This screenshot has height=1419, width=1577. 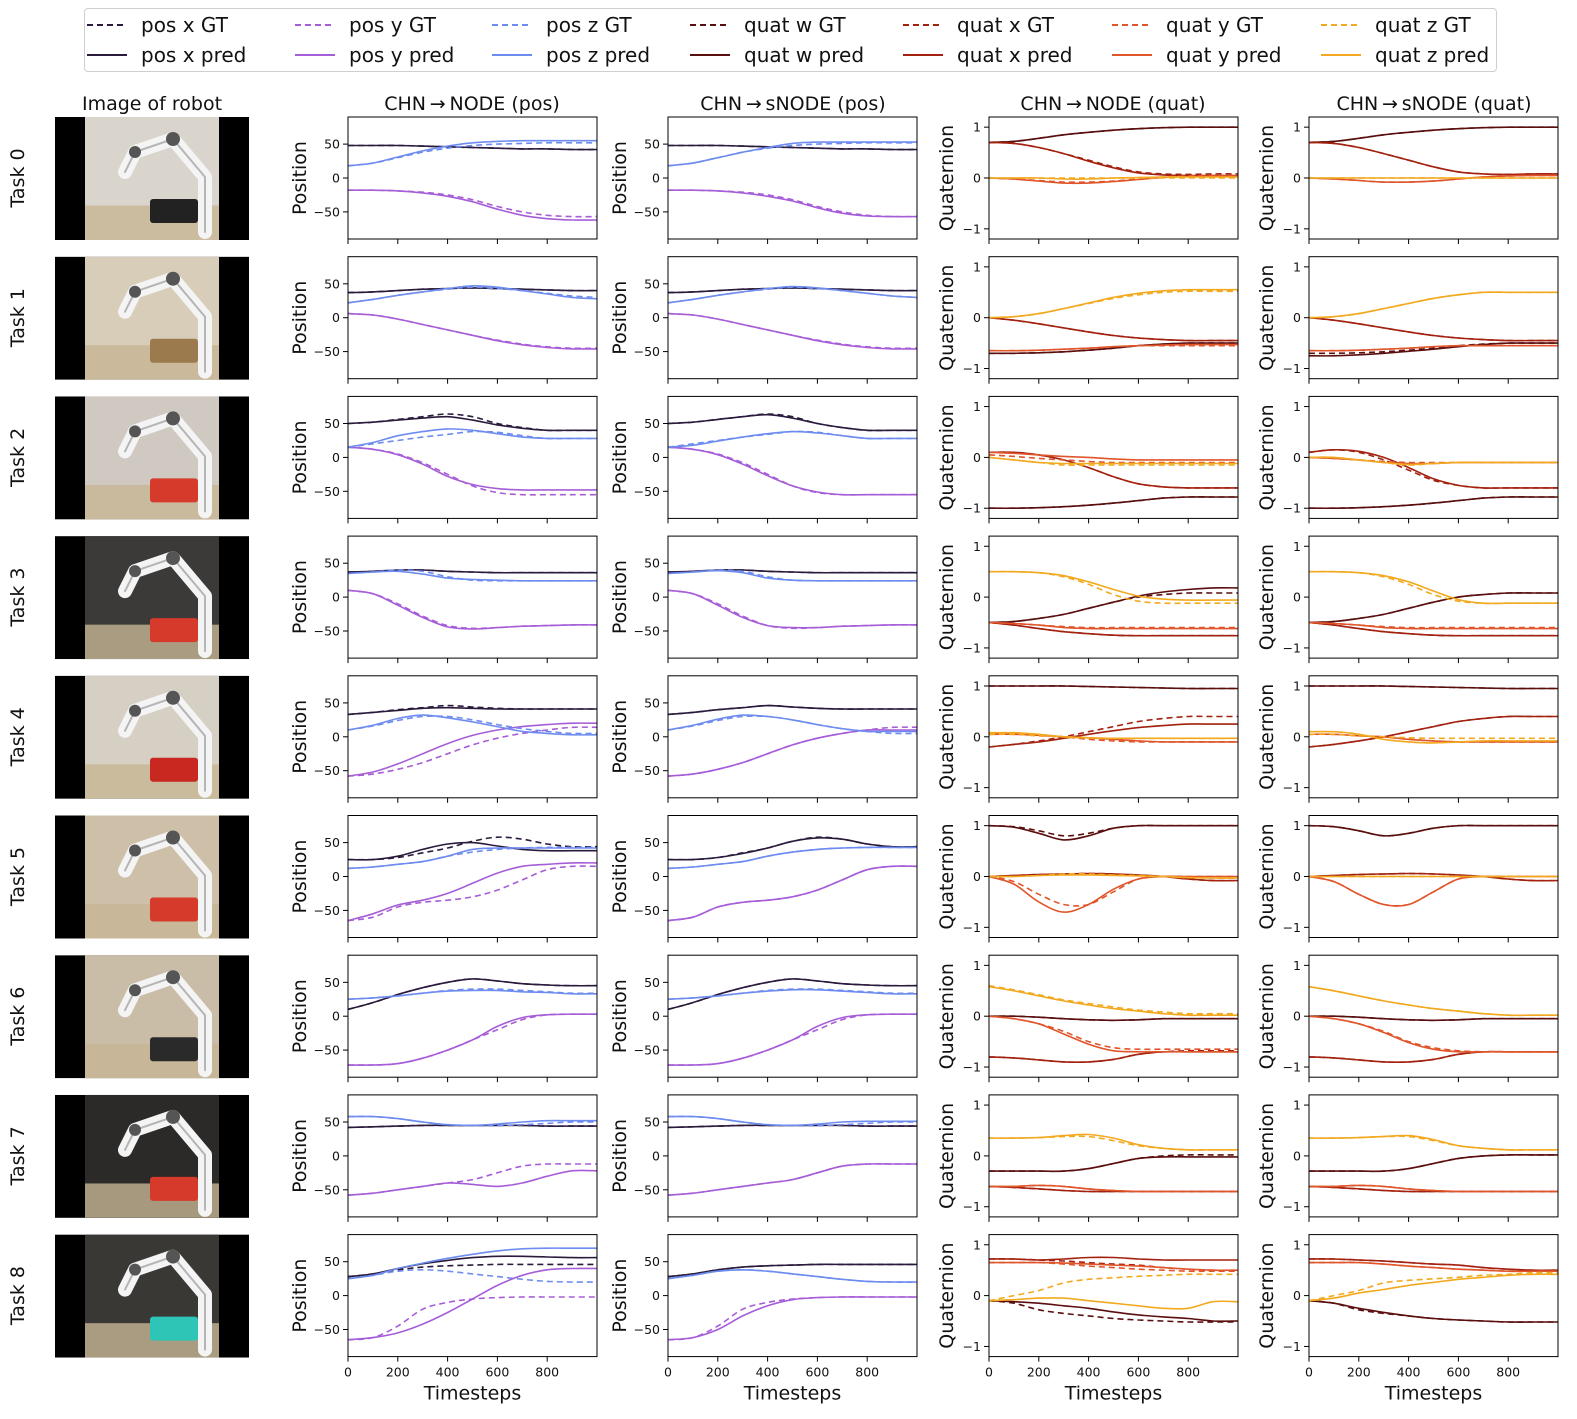 I want to click on legend-entry: pos z GT, so click(x=561, y=25).